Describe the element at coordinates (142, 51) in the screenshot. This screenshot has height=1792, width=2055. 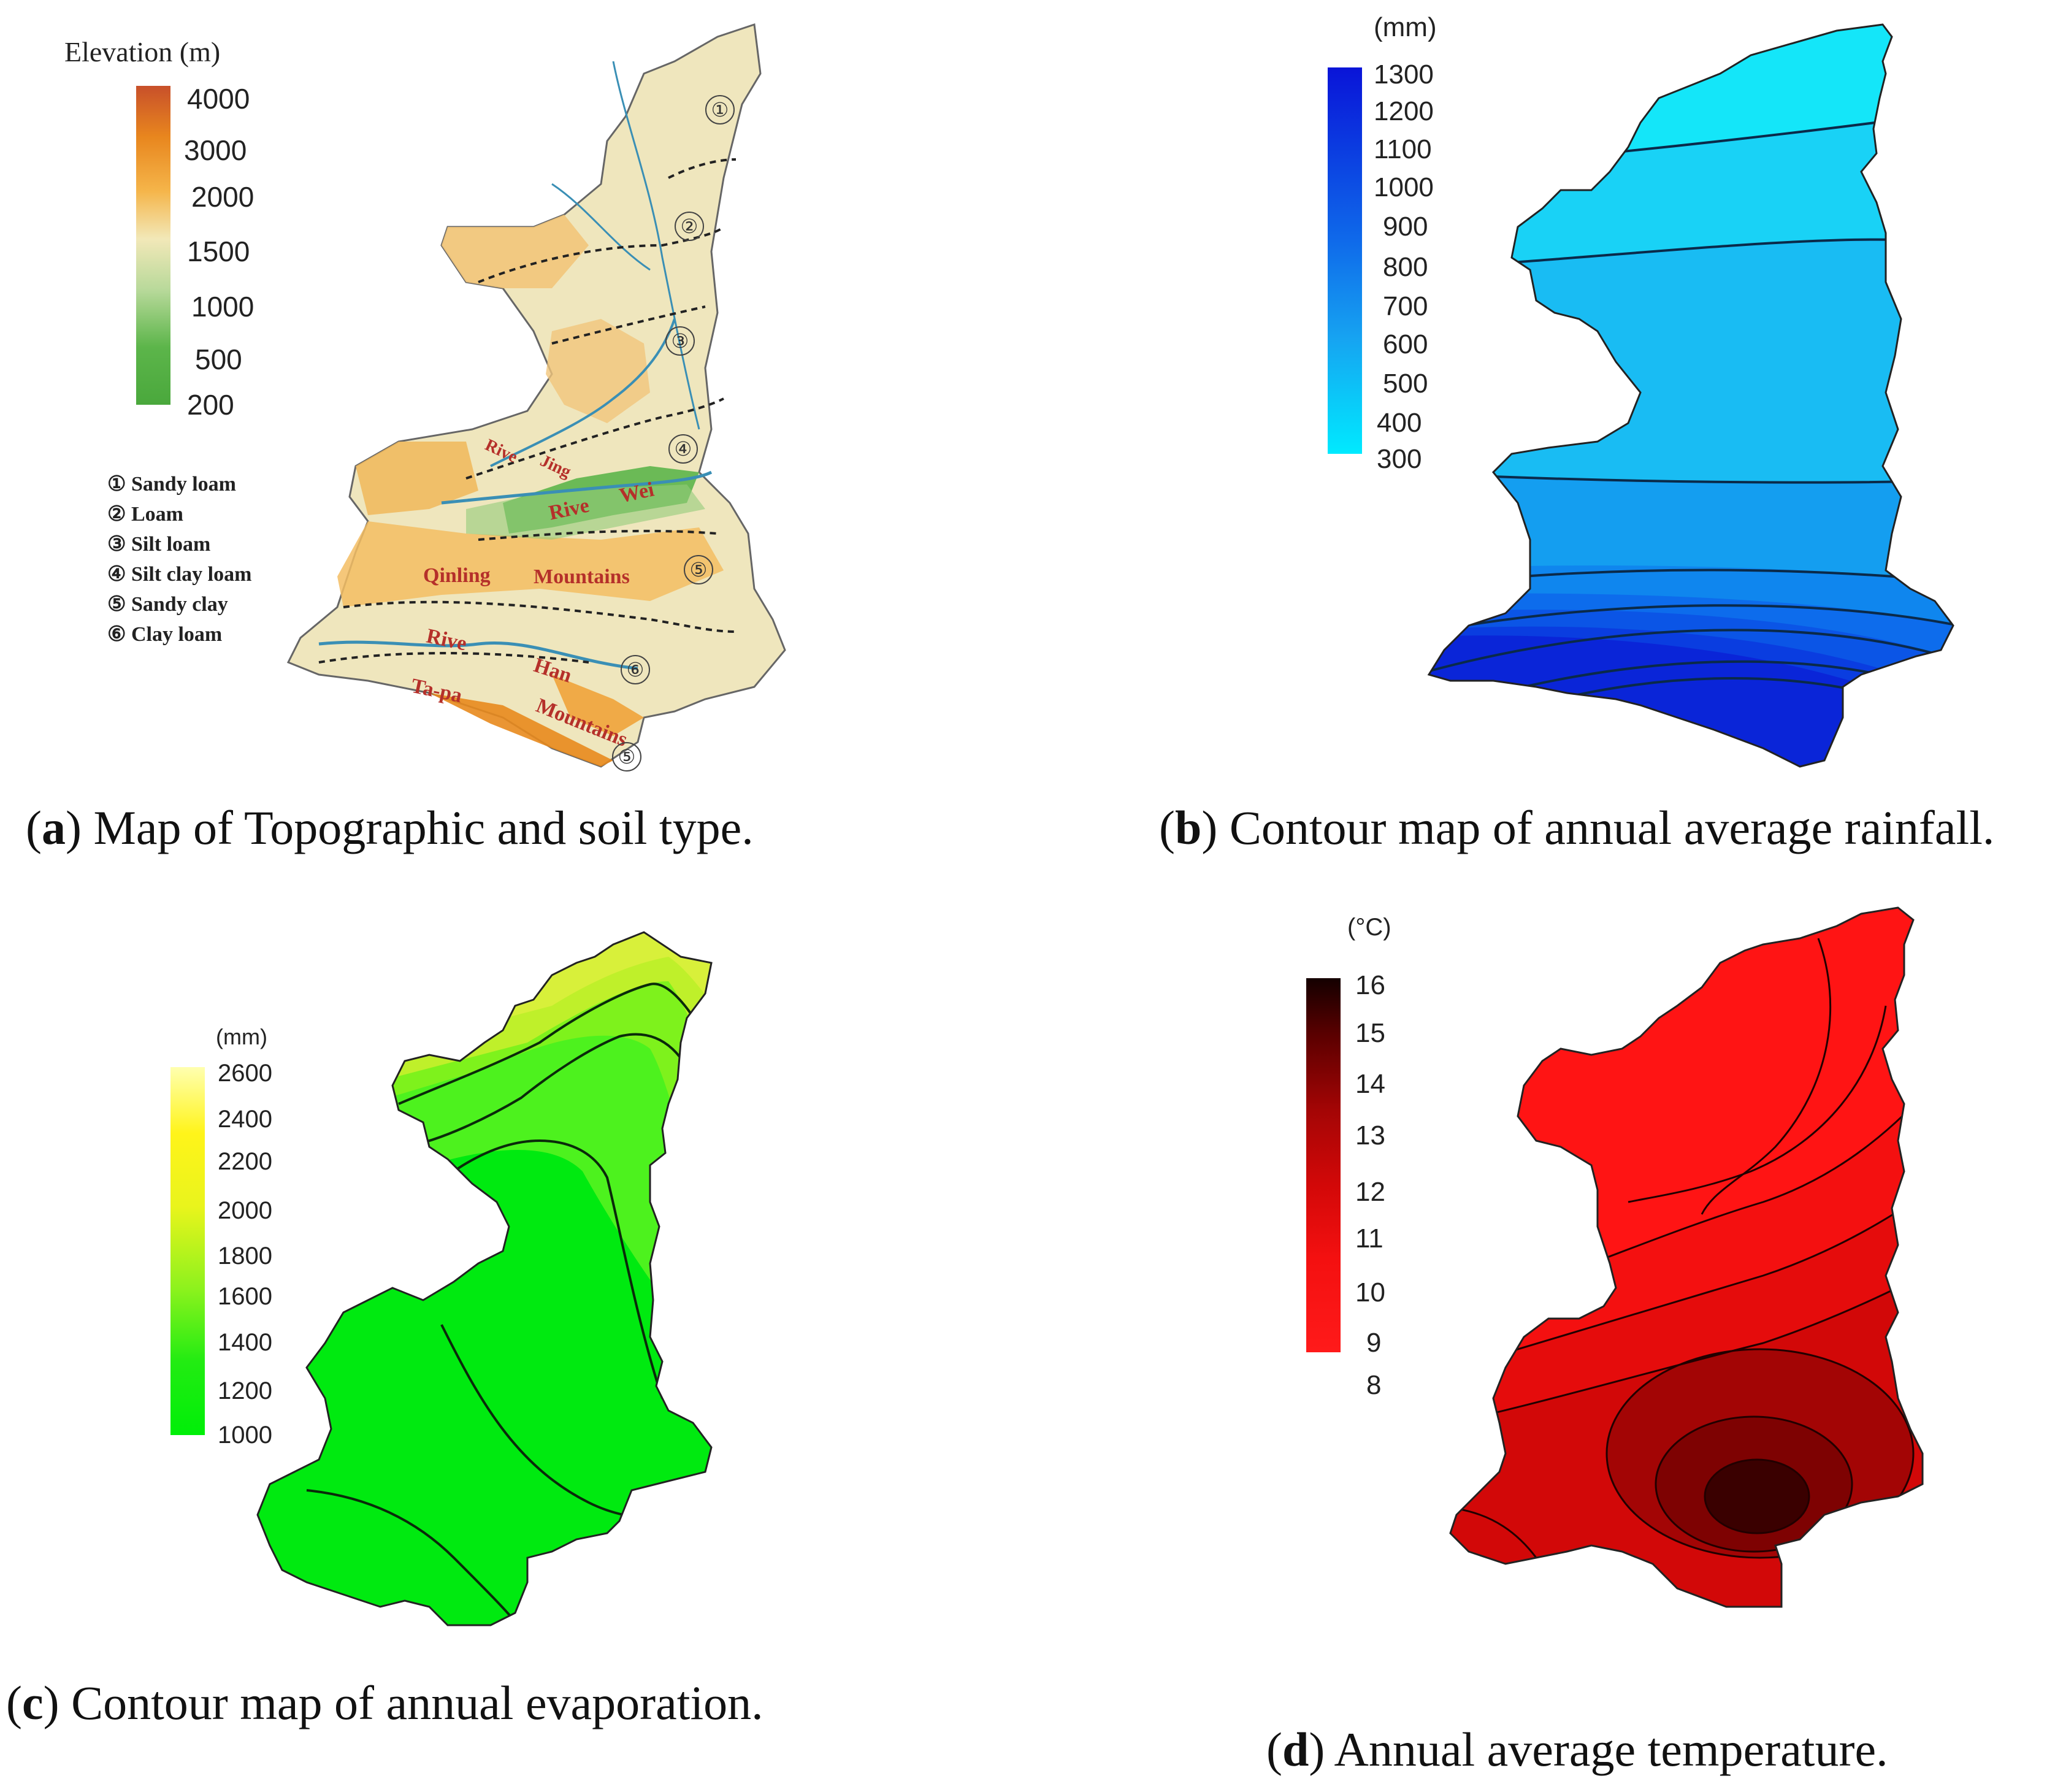
I see `elevation-legend-title: Elevation (m)` at that location.